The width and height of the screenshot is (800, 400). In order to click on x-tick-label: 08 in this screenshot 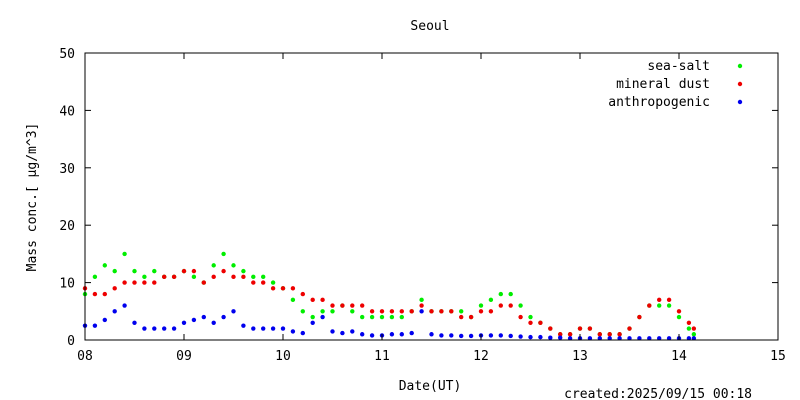, I will do `click(85, 356)`.